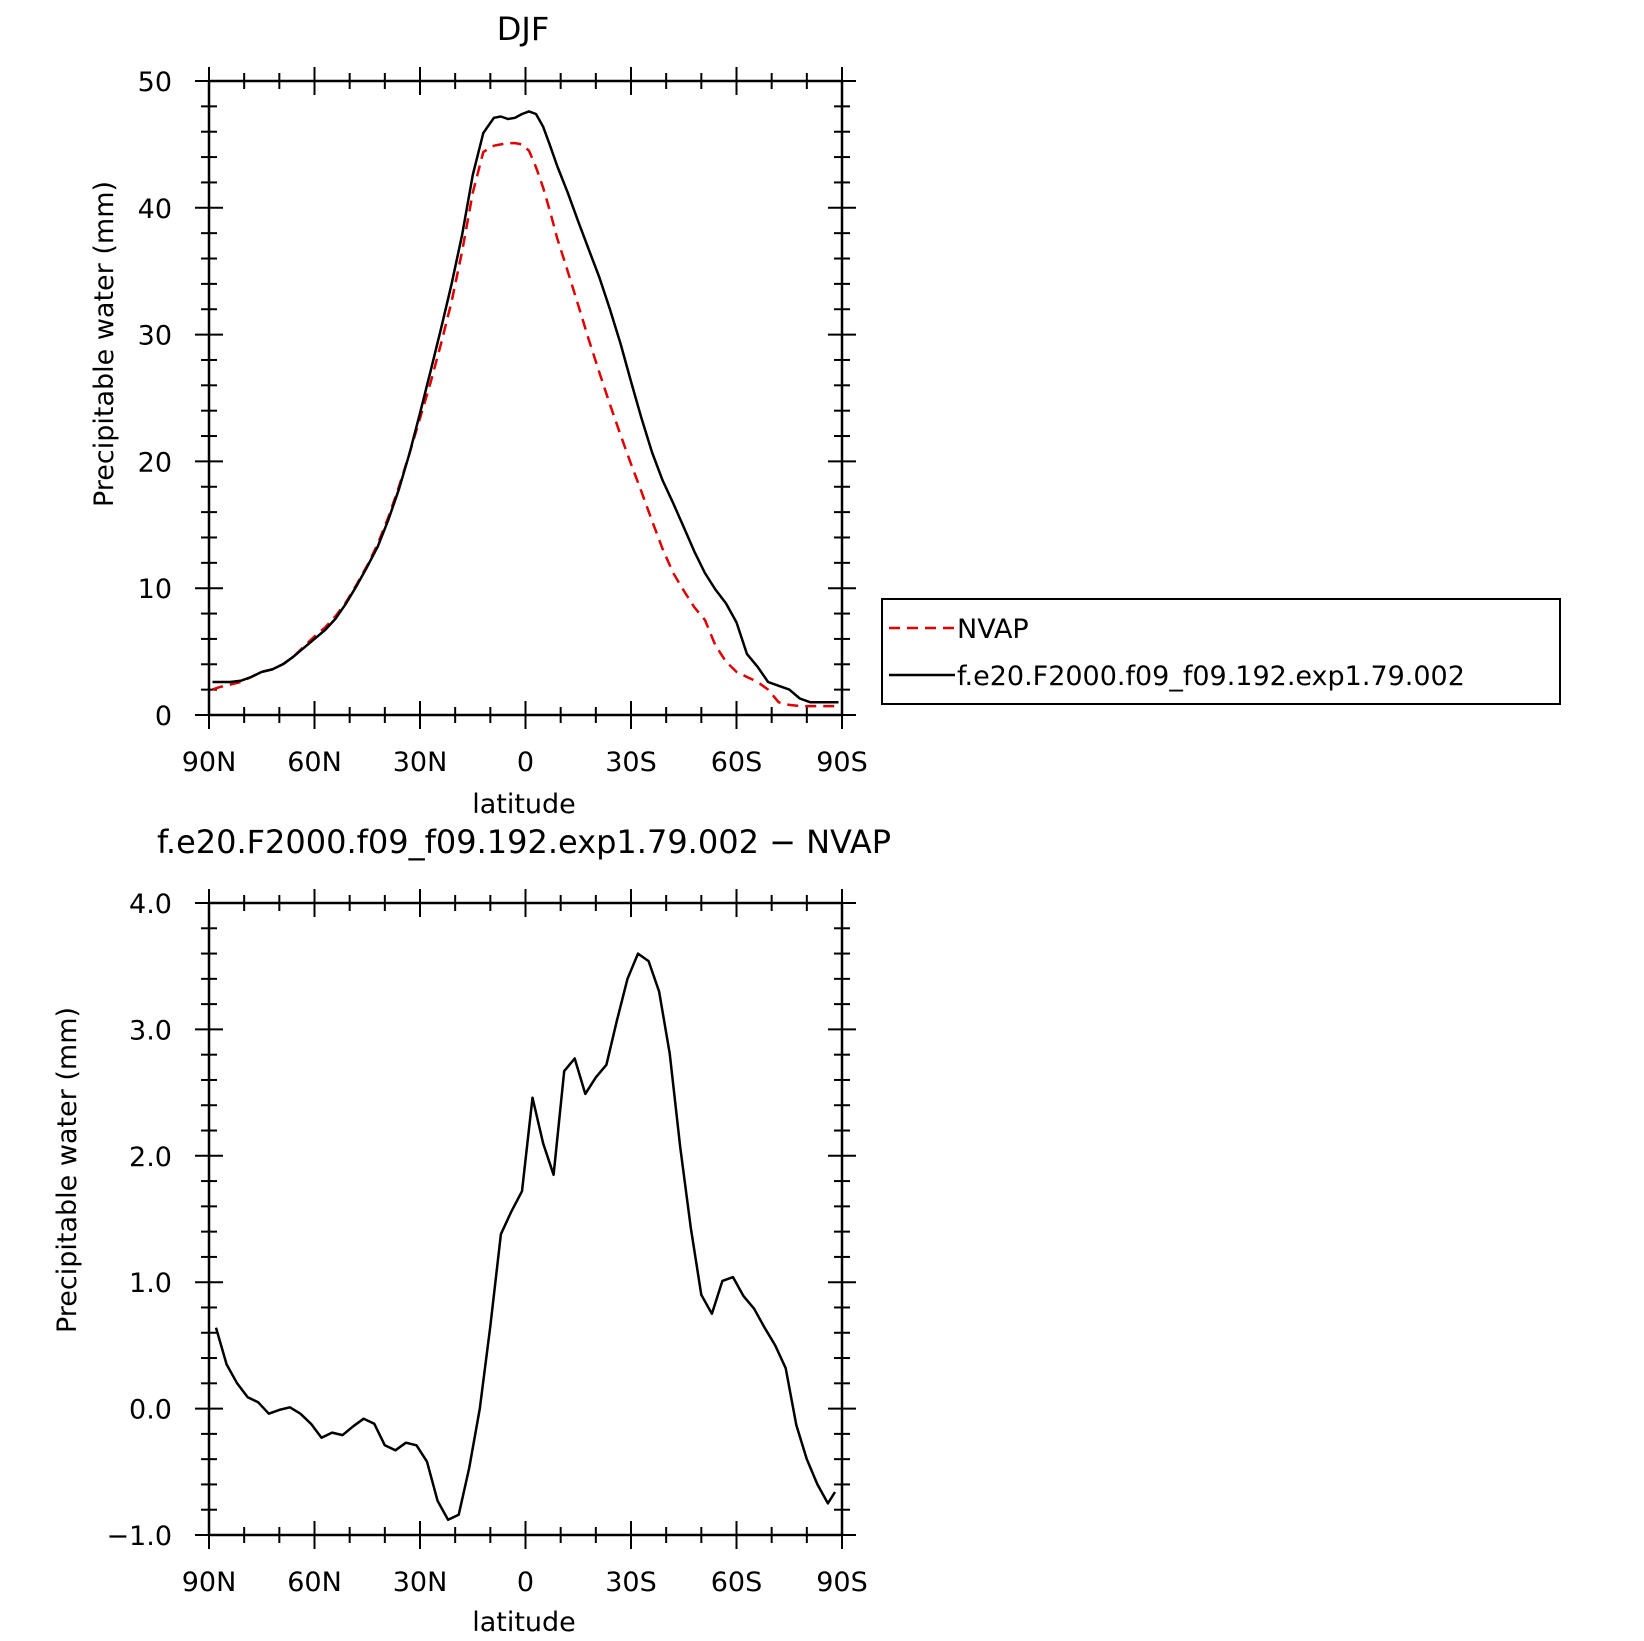 This screenshot has height=1641, width=1644. What do you see at coordinates (155, 82) in the screenshot?
I see `top-y-tick-label: 50` at bounding box center [155, 82].